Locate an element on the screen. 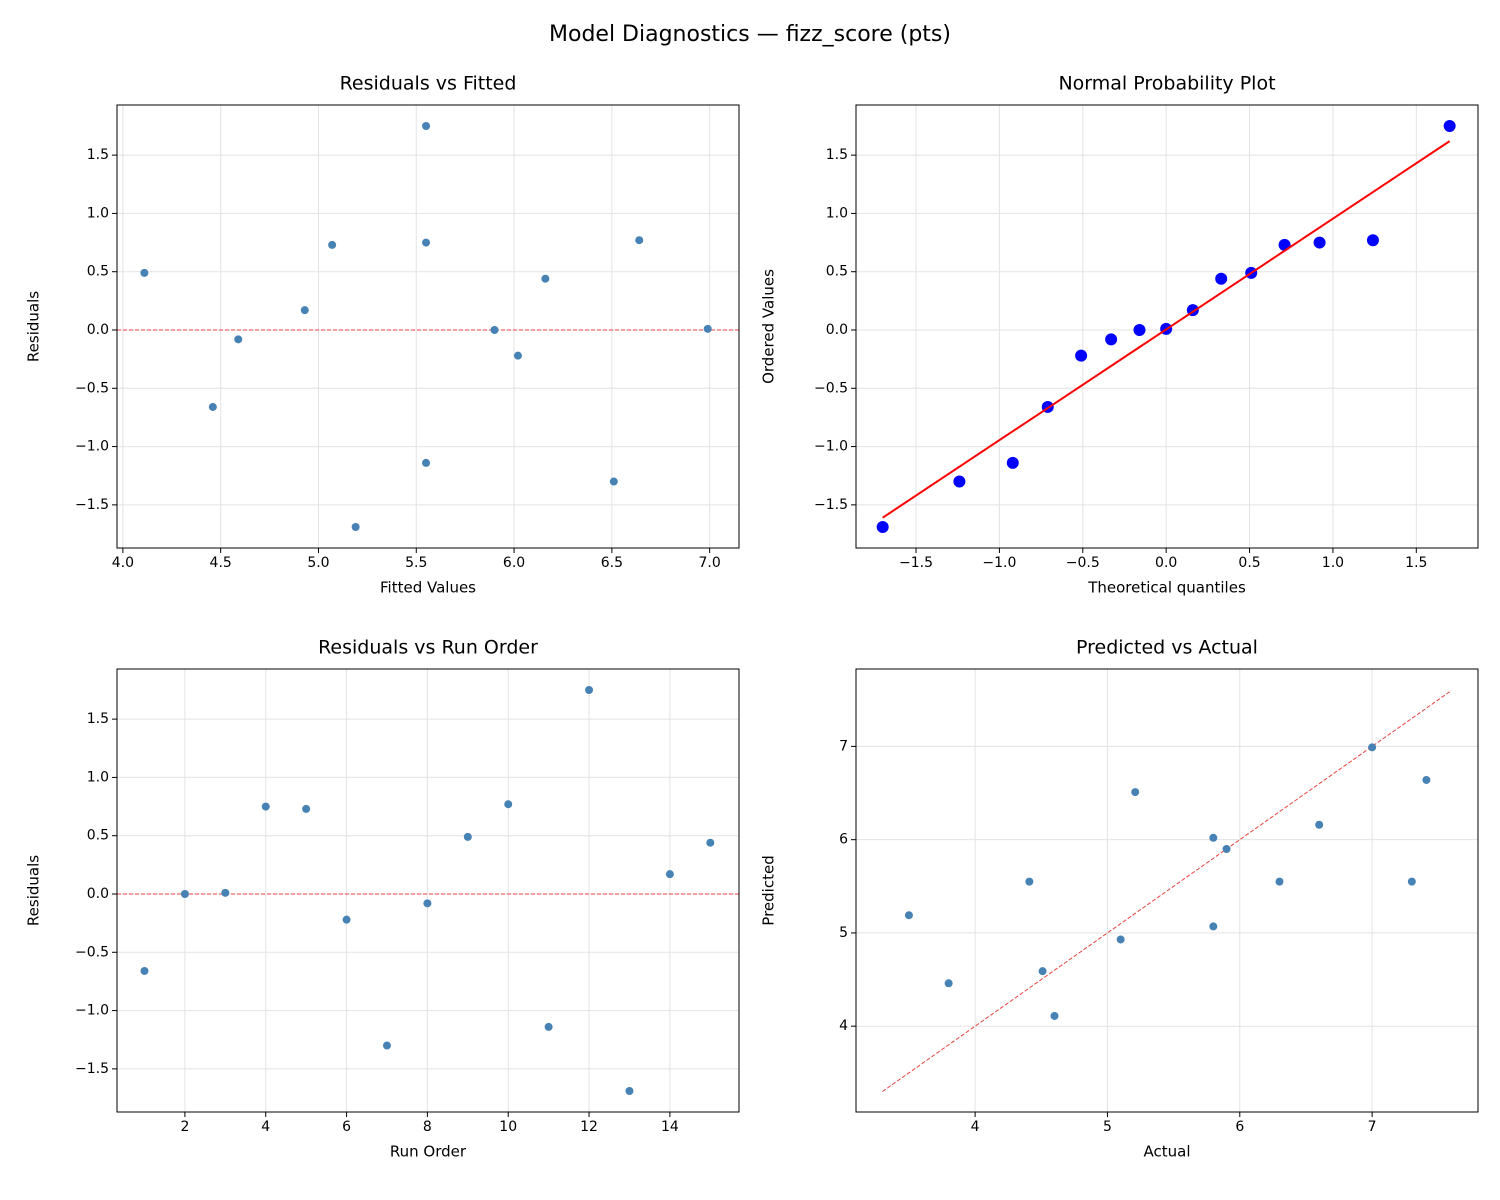 This screenshot has height=1200, width=1500. x-tick-label: 14 is located at coordinates (670, 1127).